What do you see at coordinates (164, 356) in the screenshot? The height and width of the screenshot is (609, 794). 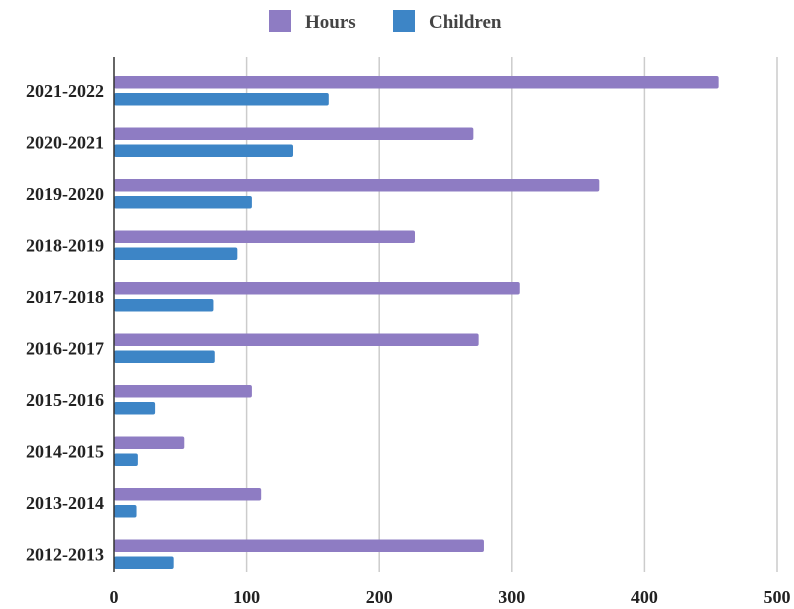 I see `bar-children-2016-2017` at bounding box center [164, 356].